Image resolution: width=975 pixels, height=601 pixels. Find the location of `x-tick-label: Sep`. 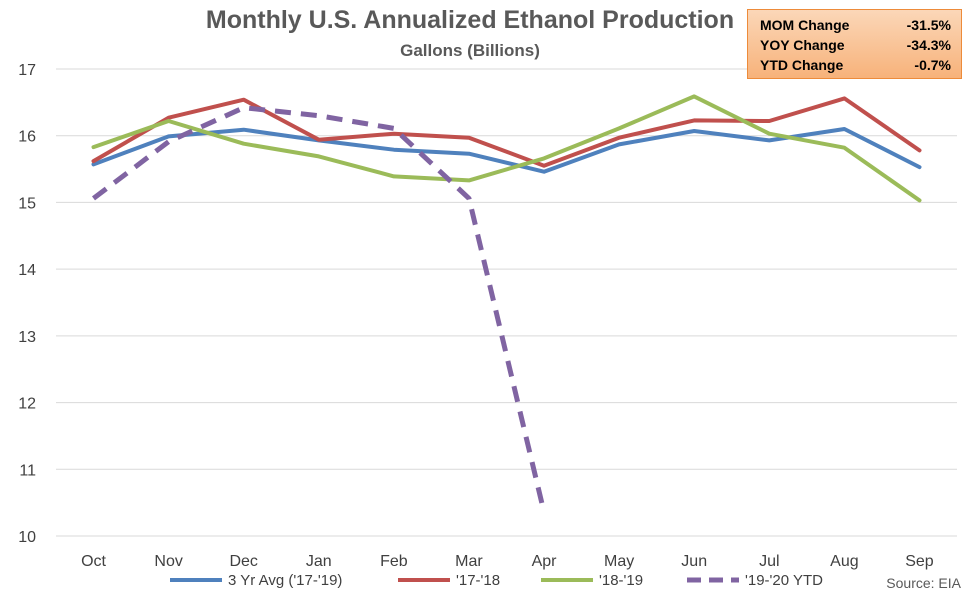

x-tick-label: Sep is located at coordinates (919, 561).